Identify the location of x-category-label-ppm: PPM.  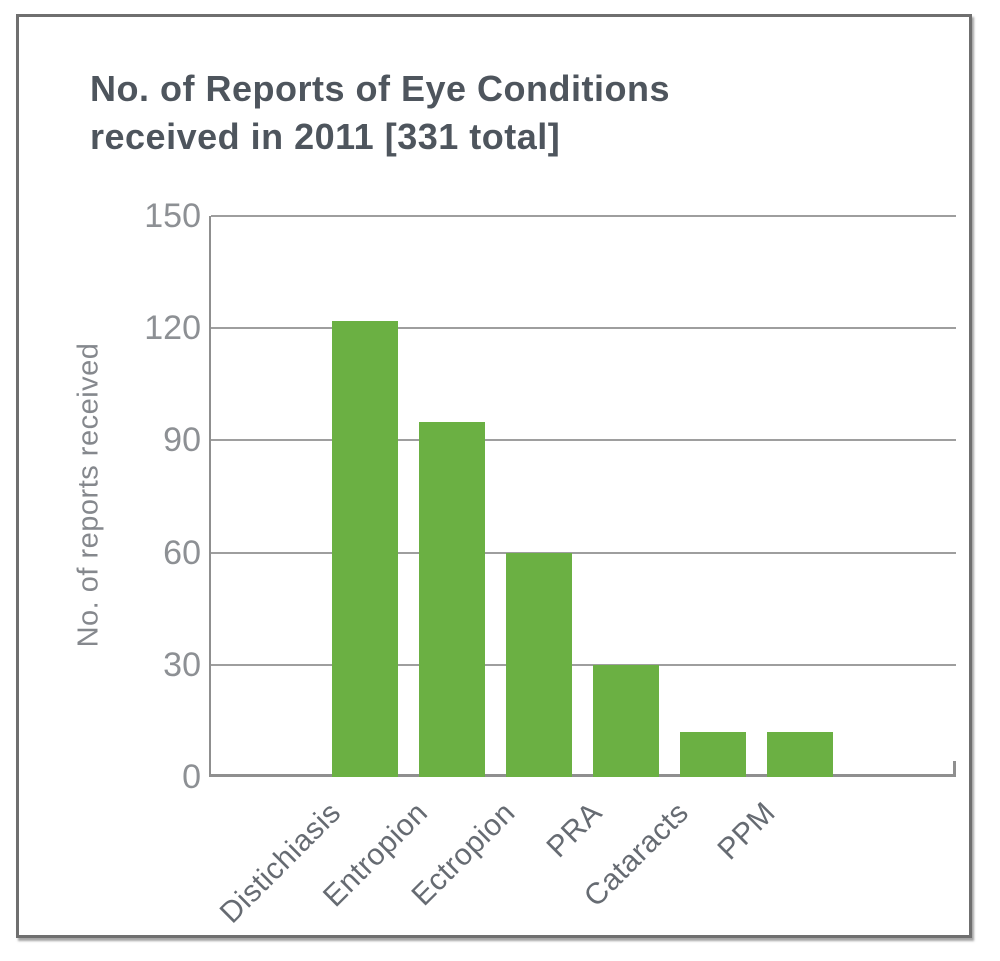
(747, 831).